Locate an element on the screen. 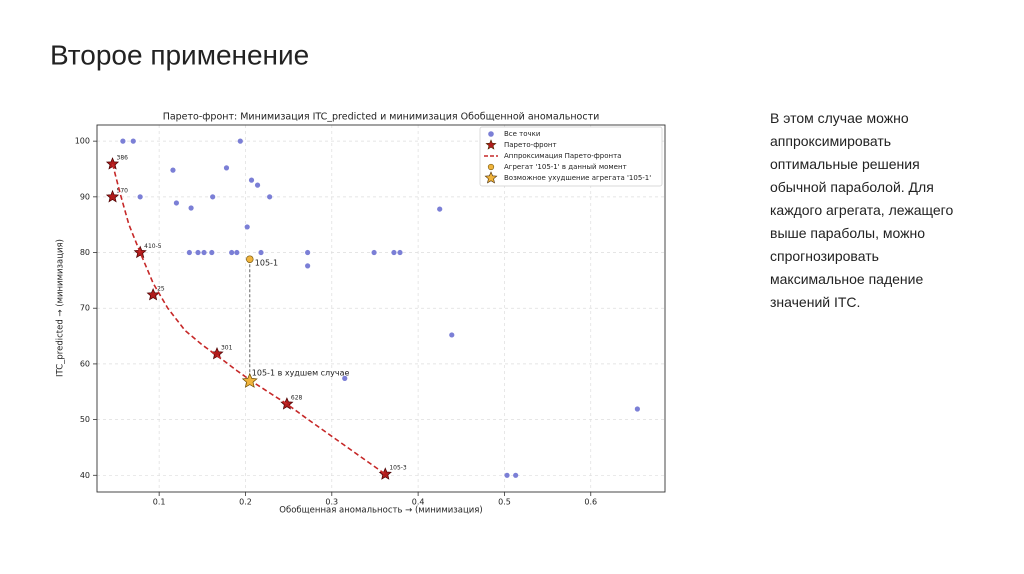 The image size is (1024, 574). y-axis-label: ITC_predicted → (минимизация) is located at coordinates (61, 308).